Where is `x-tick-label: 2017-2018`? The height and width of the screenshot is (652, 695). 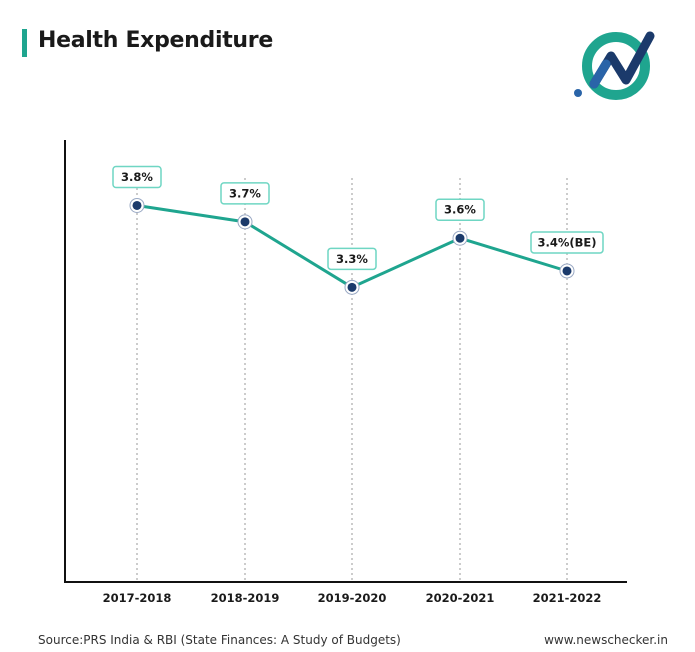 x-tick-label: 2017-2018 is located at coordinates (137, 598).